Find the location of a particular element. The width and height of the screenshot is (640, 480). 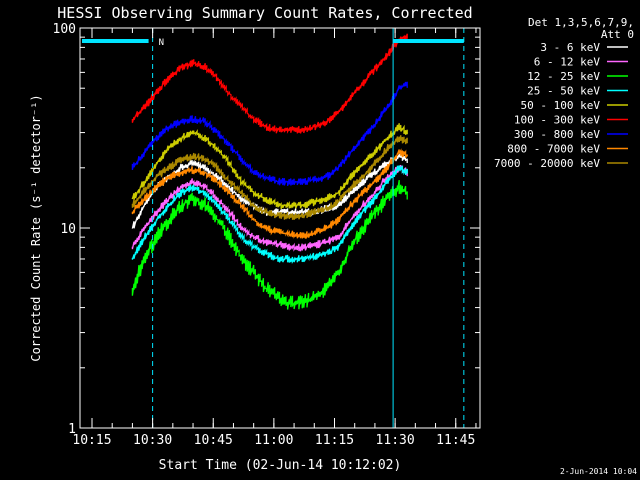

legend-label-2: 6 - 12 keV is located at coordinates (567, 62).